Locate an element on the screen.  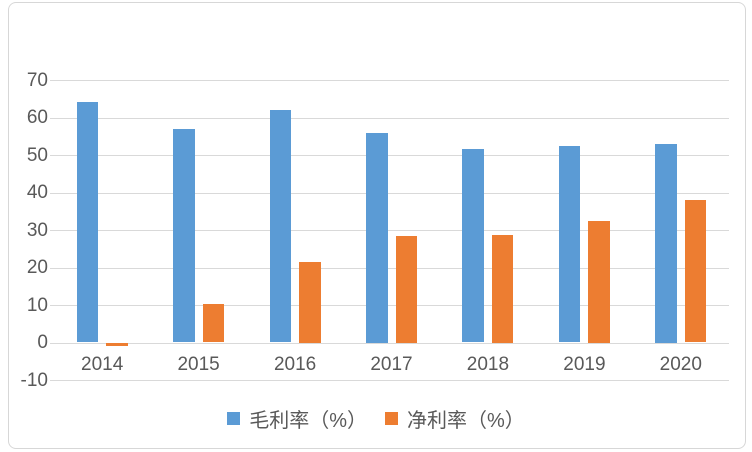
bar-series1-2014 is located at coordinates (87, 222).